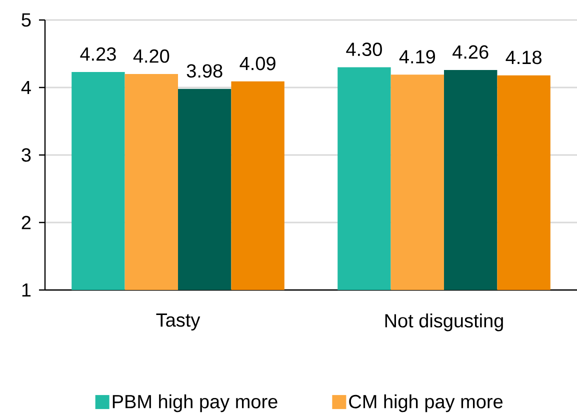 This screenshot has height=417, width=577. I want to click on data-label: 4.26, so click(470, 52).